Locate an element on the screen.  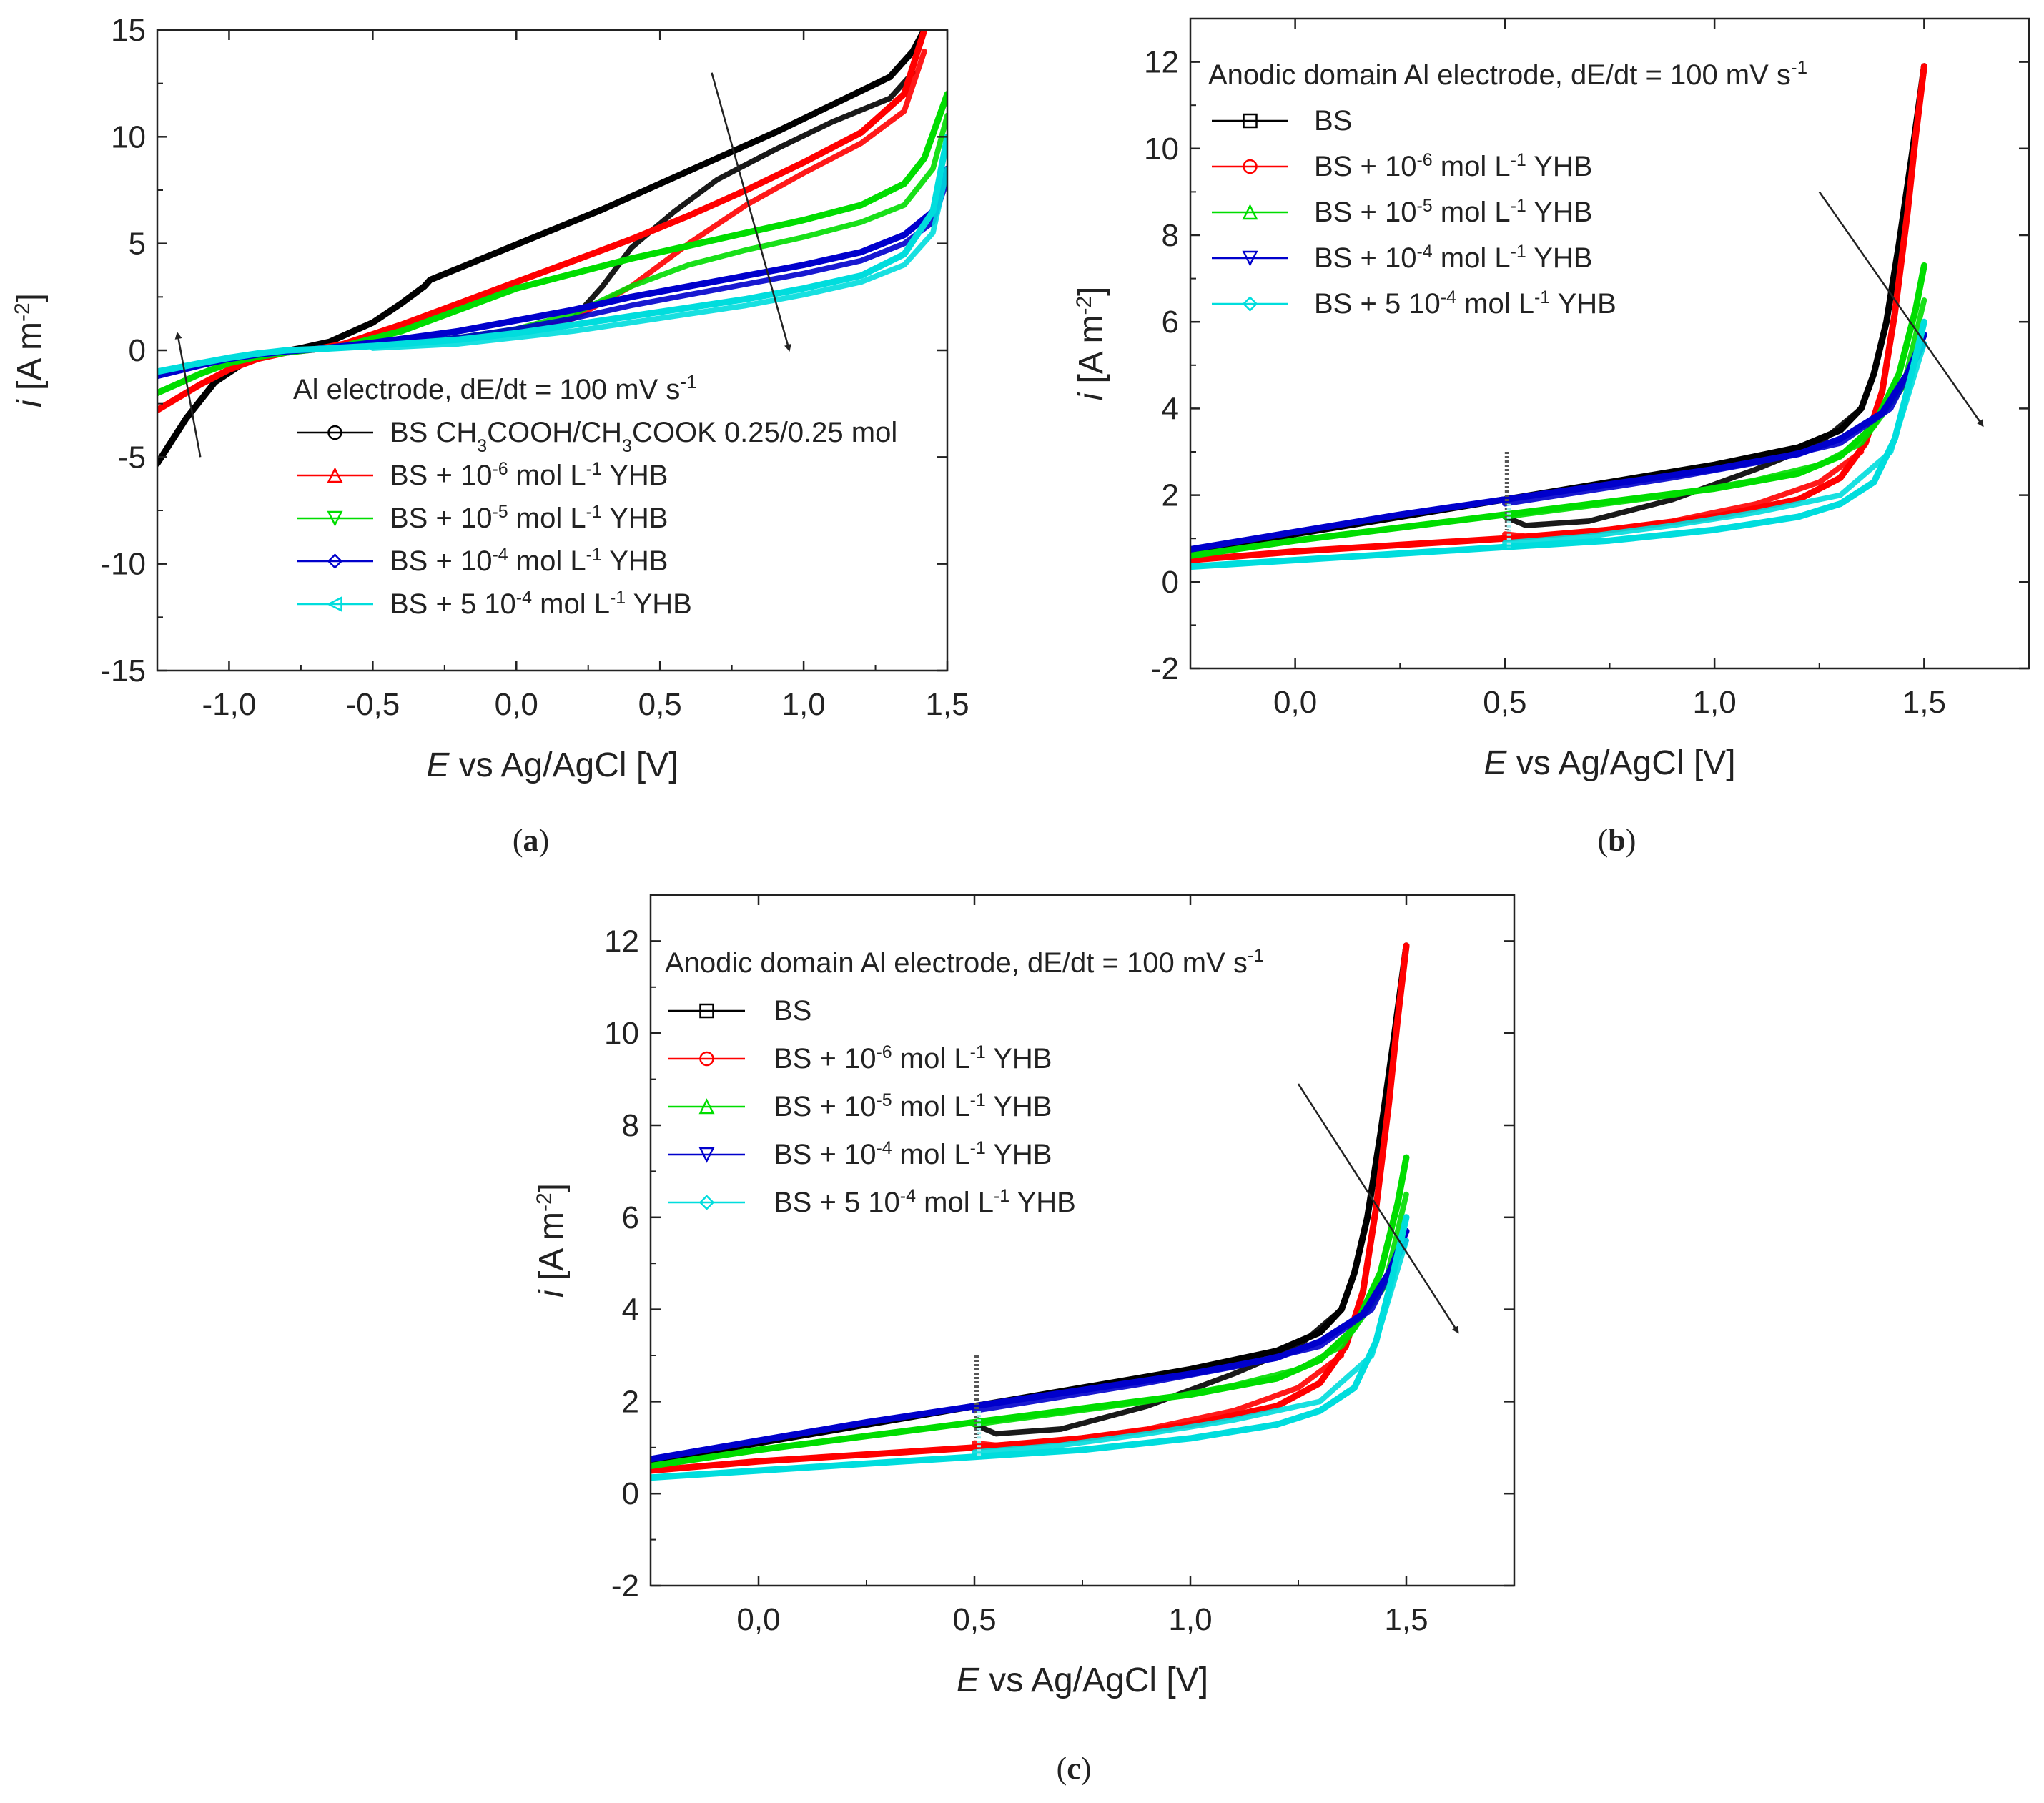
y-tick-label: -5 is located at coordinates (132, 458).